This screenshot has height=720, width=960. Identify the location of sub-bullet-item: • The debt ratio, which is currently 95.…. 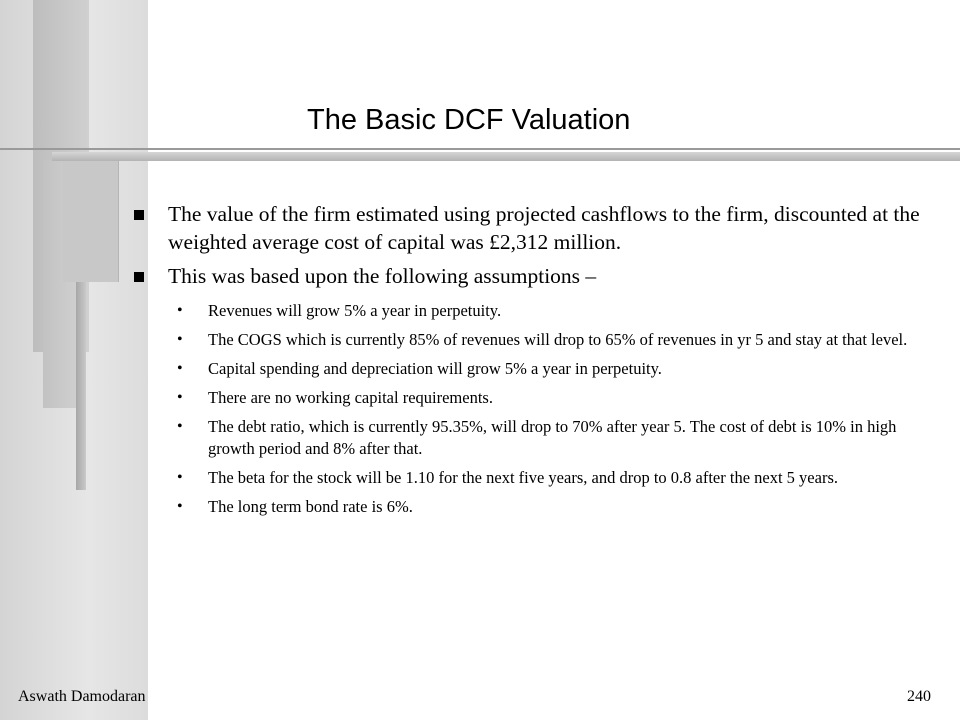
(530, 438).